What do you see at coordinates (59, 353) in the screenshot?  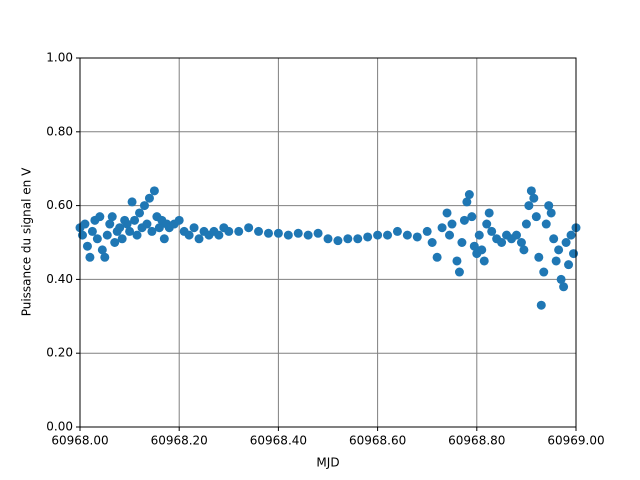 I see `y-tick-label: 0.20` at bounding box center [59, 353].